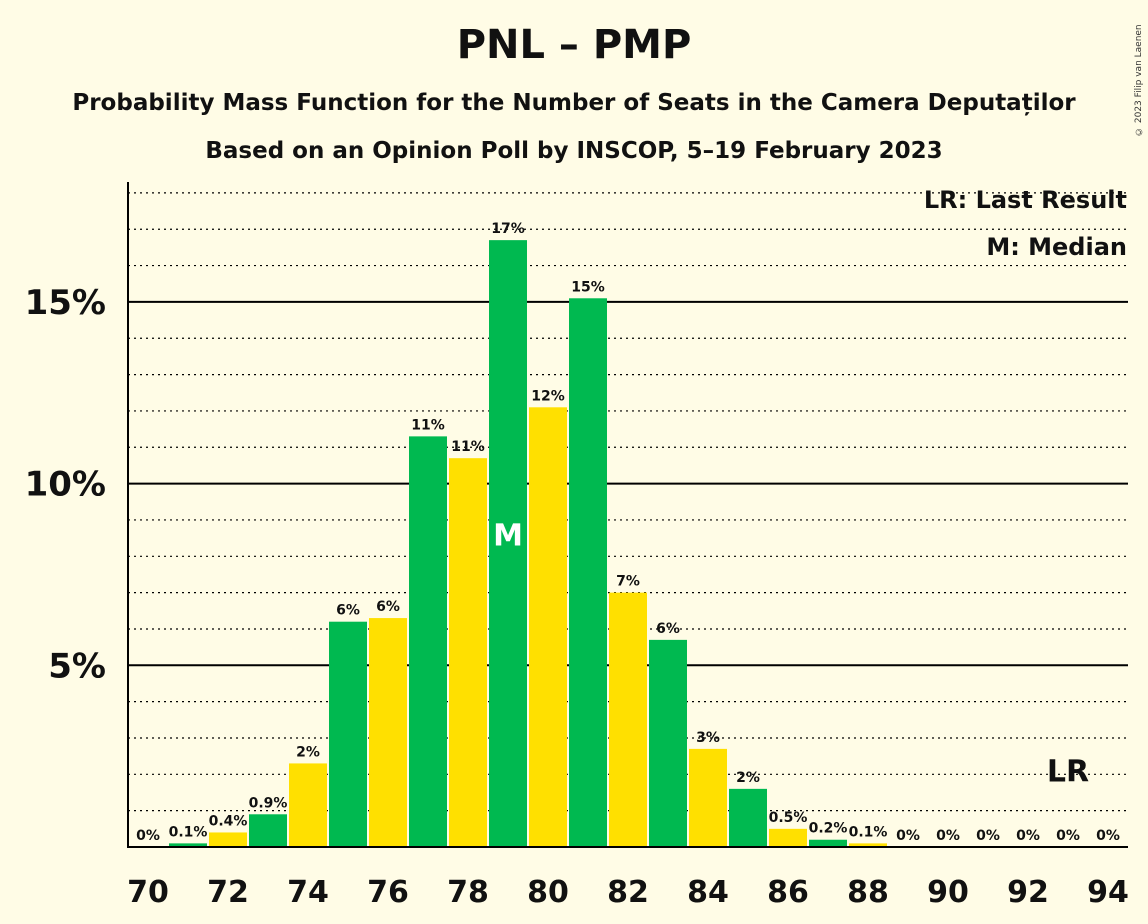 The height and width of the screenshot is (924, 1148). I want to click on y-tick-label: 10%, so click(65, 485).